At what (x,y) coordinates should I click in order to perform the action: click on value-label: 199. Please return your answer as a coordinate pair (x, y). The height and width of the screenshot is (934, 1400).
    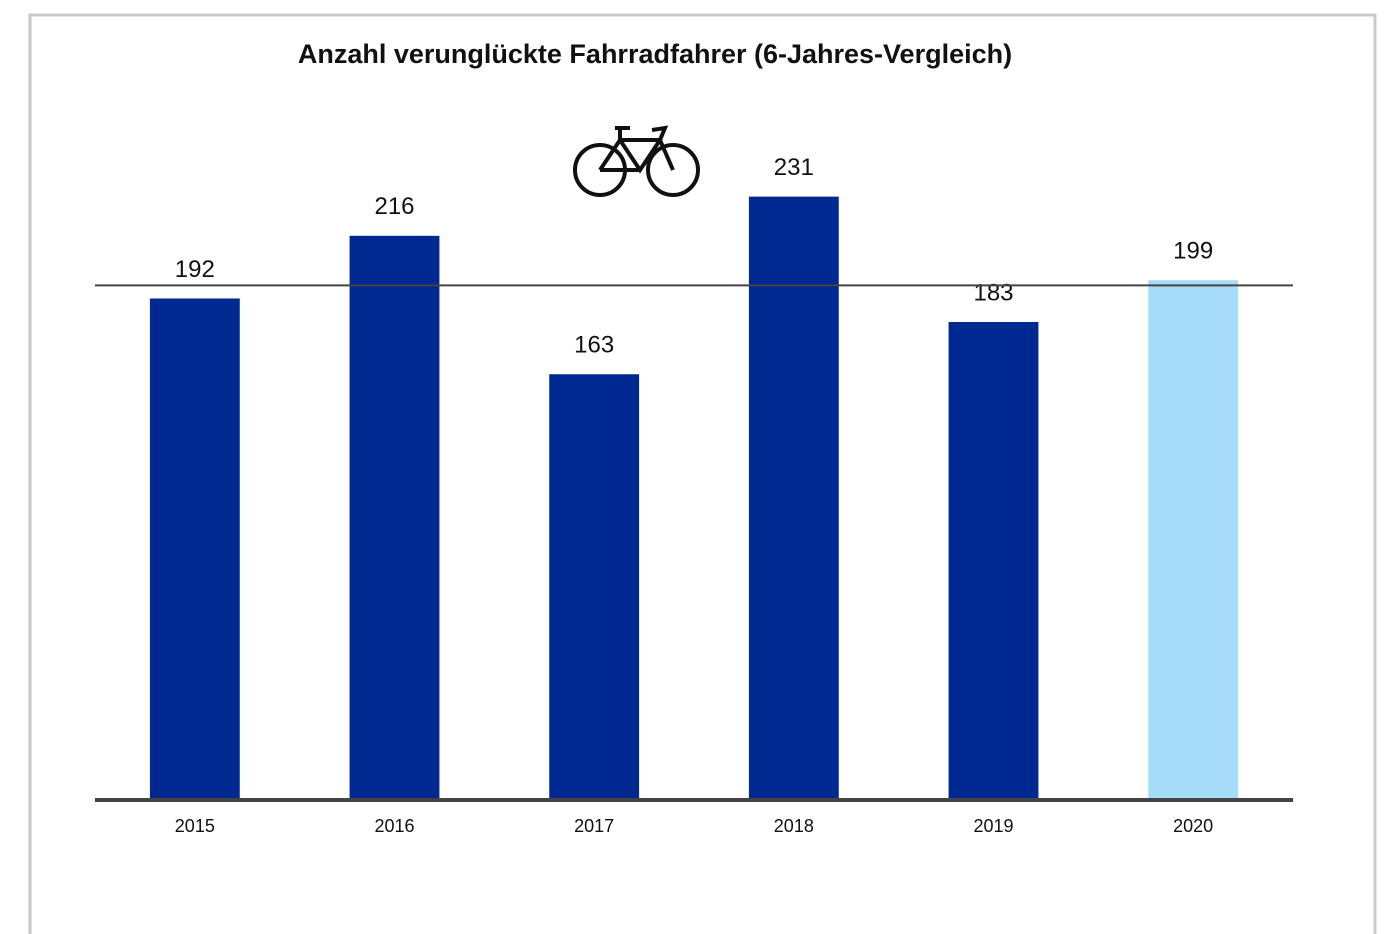
    Looking at the image, I should click on (1193, 251).